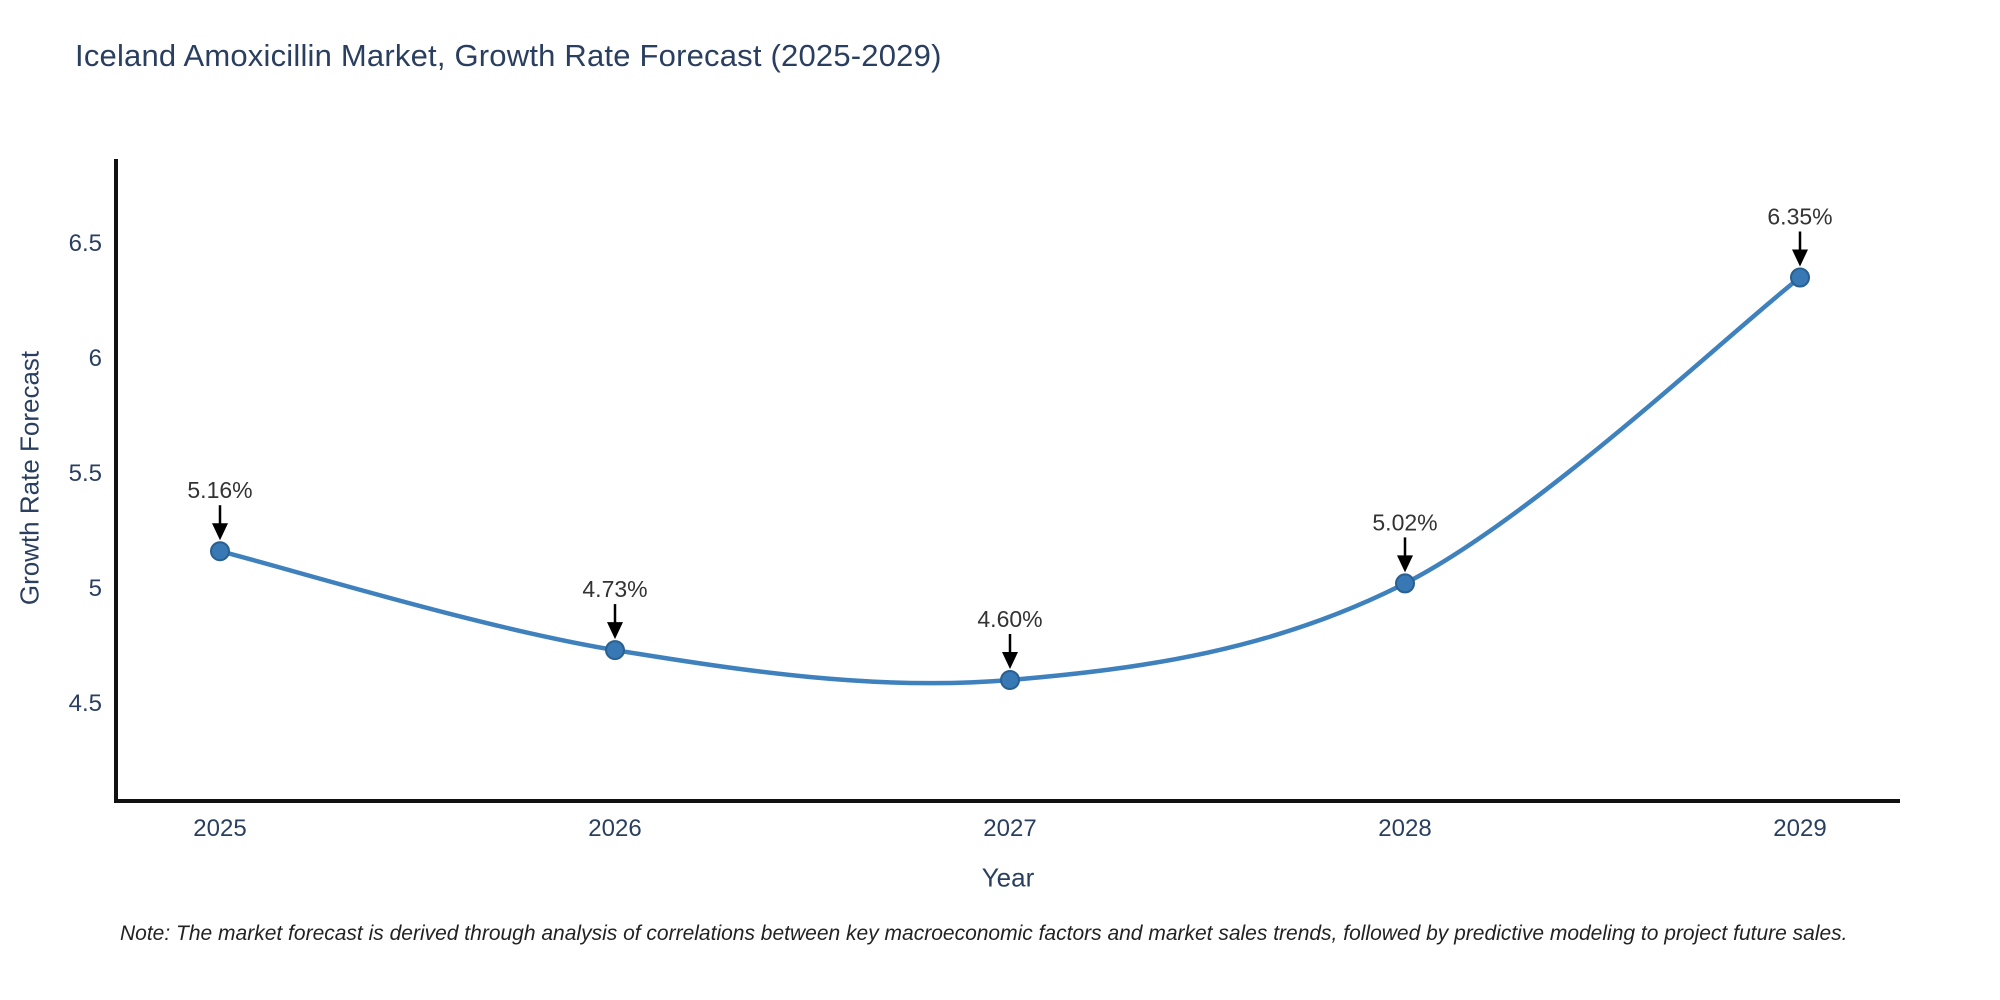 The image size is (2000, 1000). Describe the element at coordinates (1008, 877) in the screenshot. I see `x-axis-title: Year` at that location.